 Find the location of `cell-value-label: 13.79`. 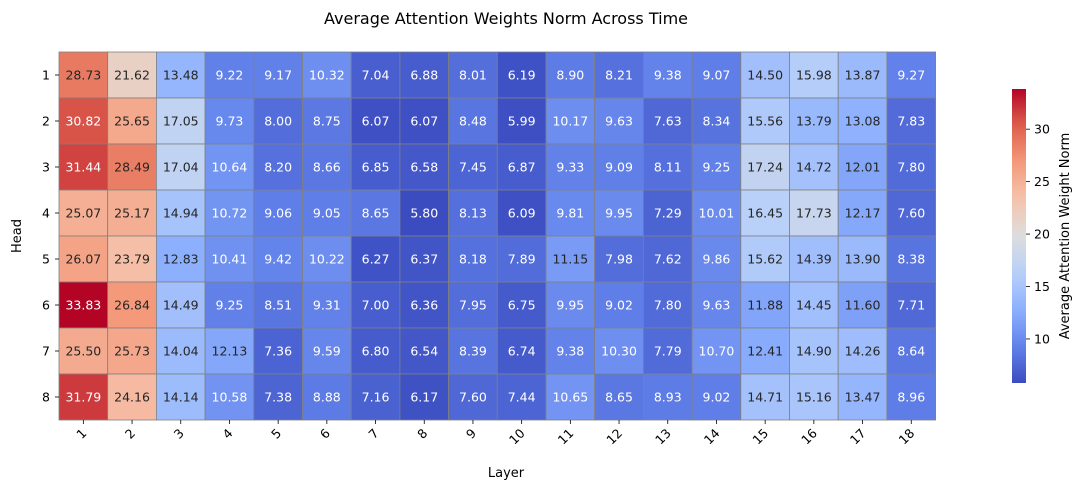

cell-value-label: 13.79 is located at coordinates (814, 121).